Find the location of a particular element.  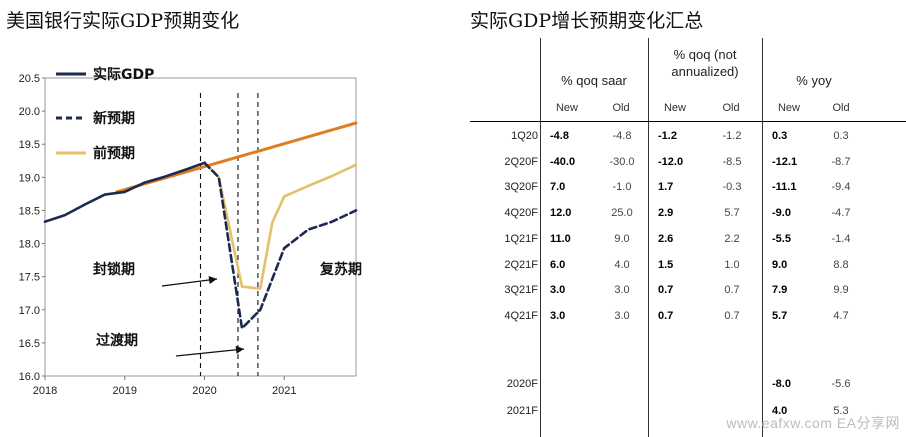

cell-new: 0.3 is located at coordinates (780, 136).